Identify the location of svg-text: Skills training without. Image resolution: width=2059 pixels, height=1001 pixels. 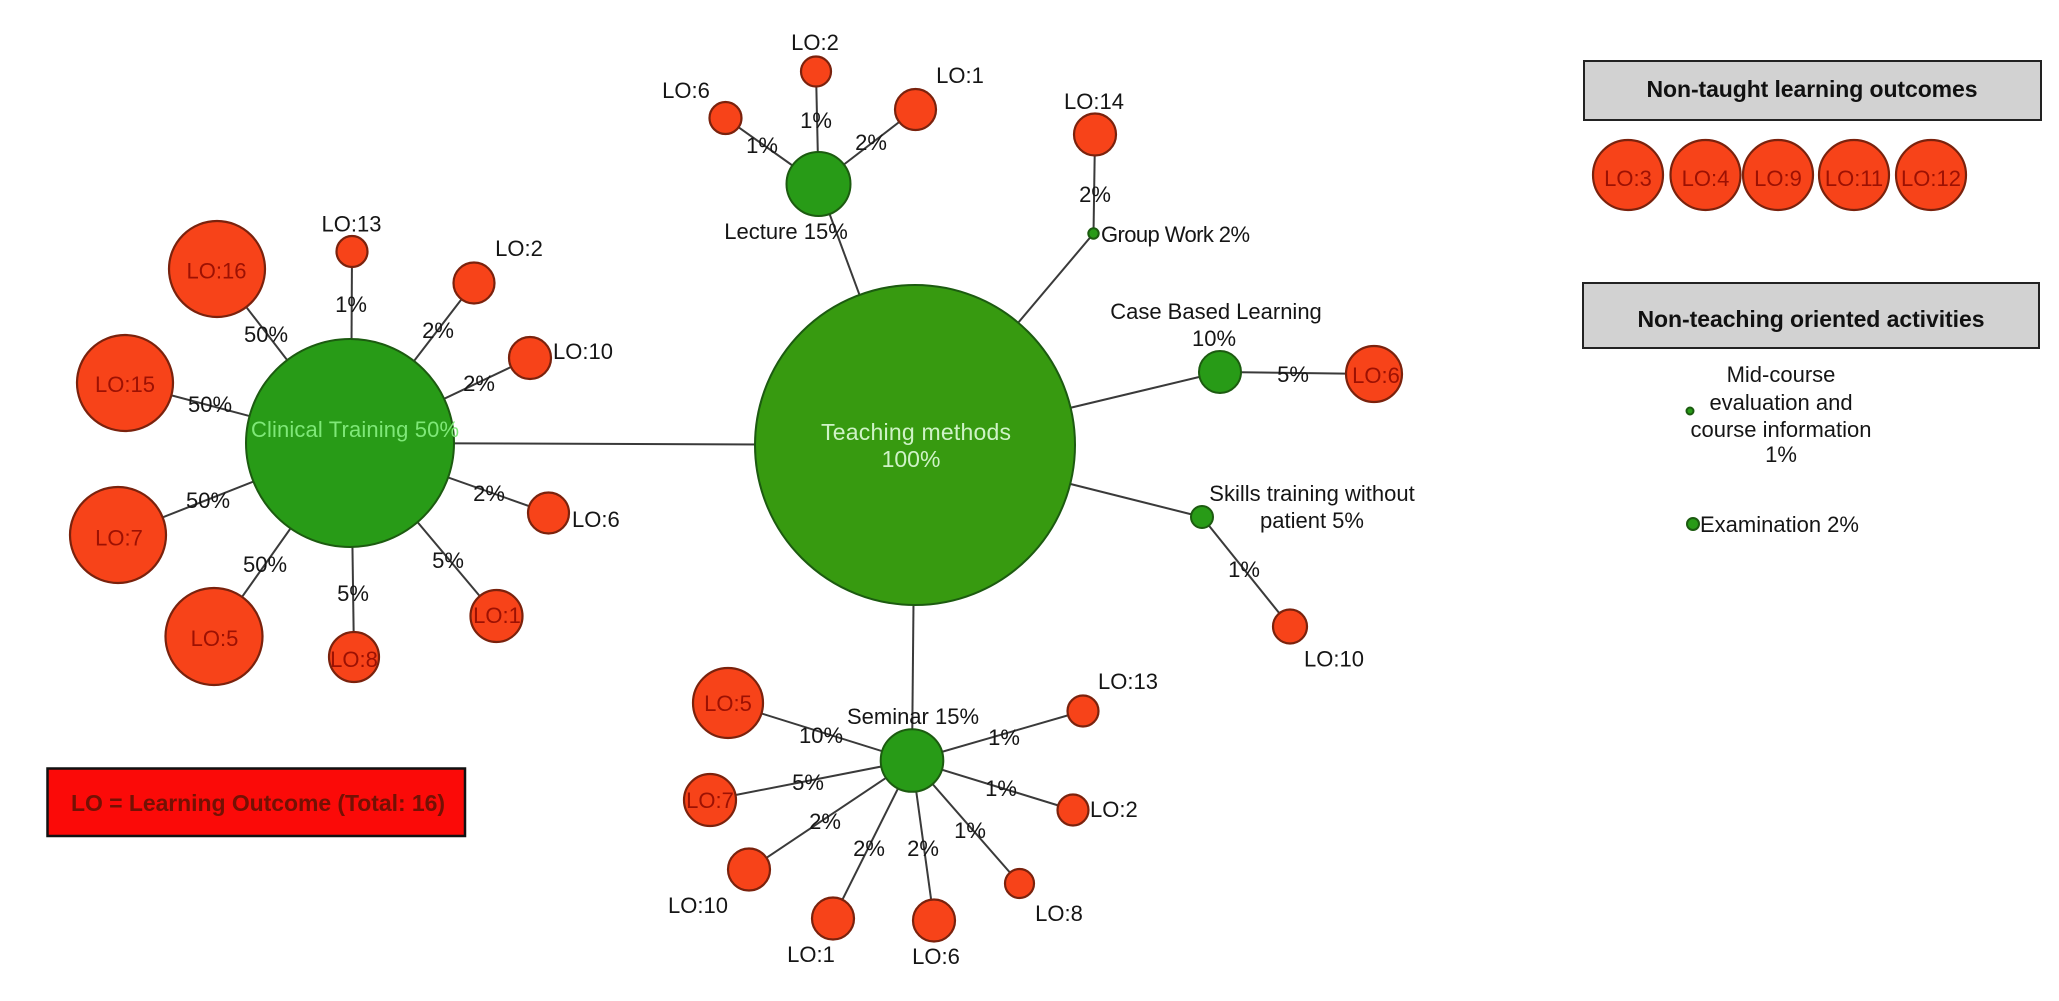
(1311, 493).